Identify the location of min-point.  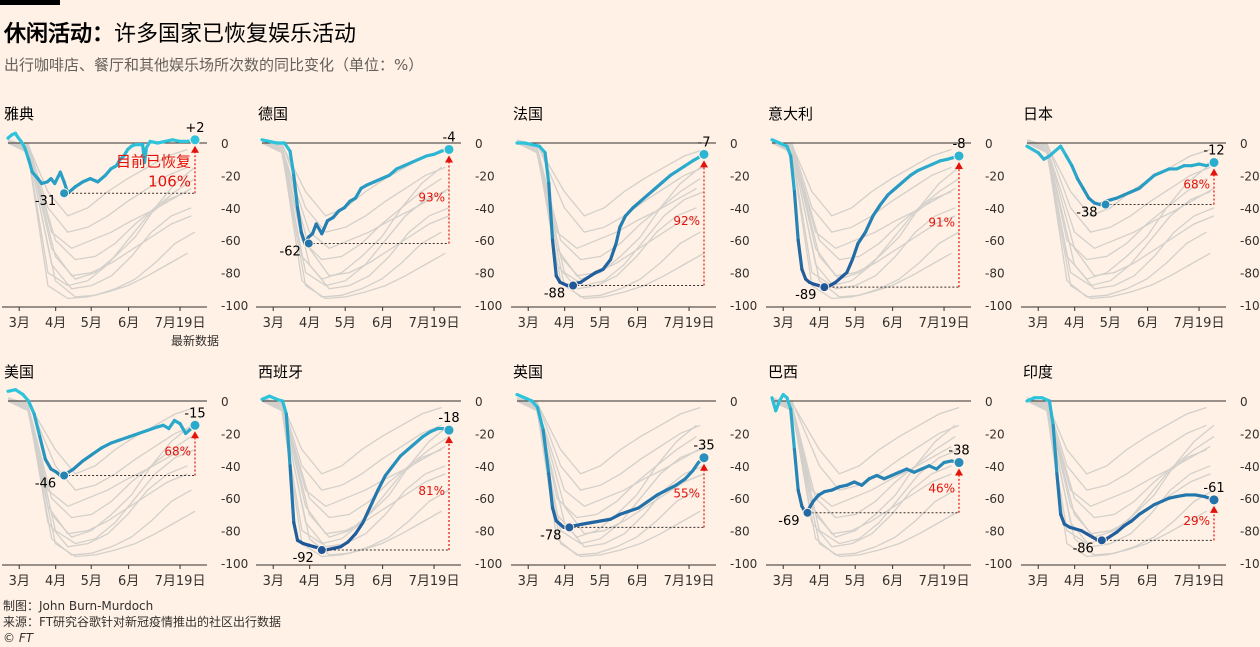
(308, 243).